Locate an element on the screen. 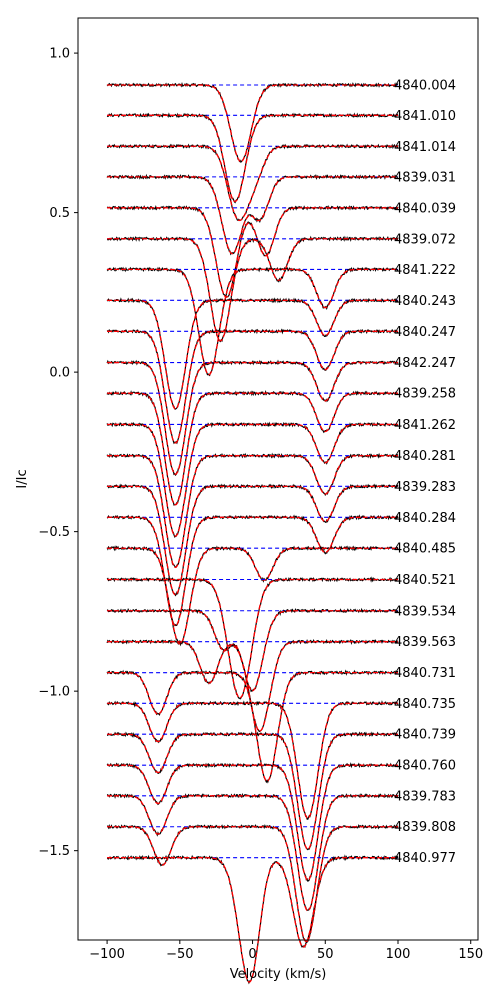 The height and width of the screenshot is (997, 498). spectrum-4840.039: 4840.039 is located at coordinates (281, 249).